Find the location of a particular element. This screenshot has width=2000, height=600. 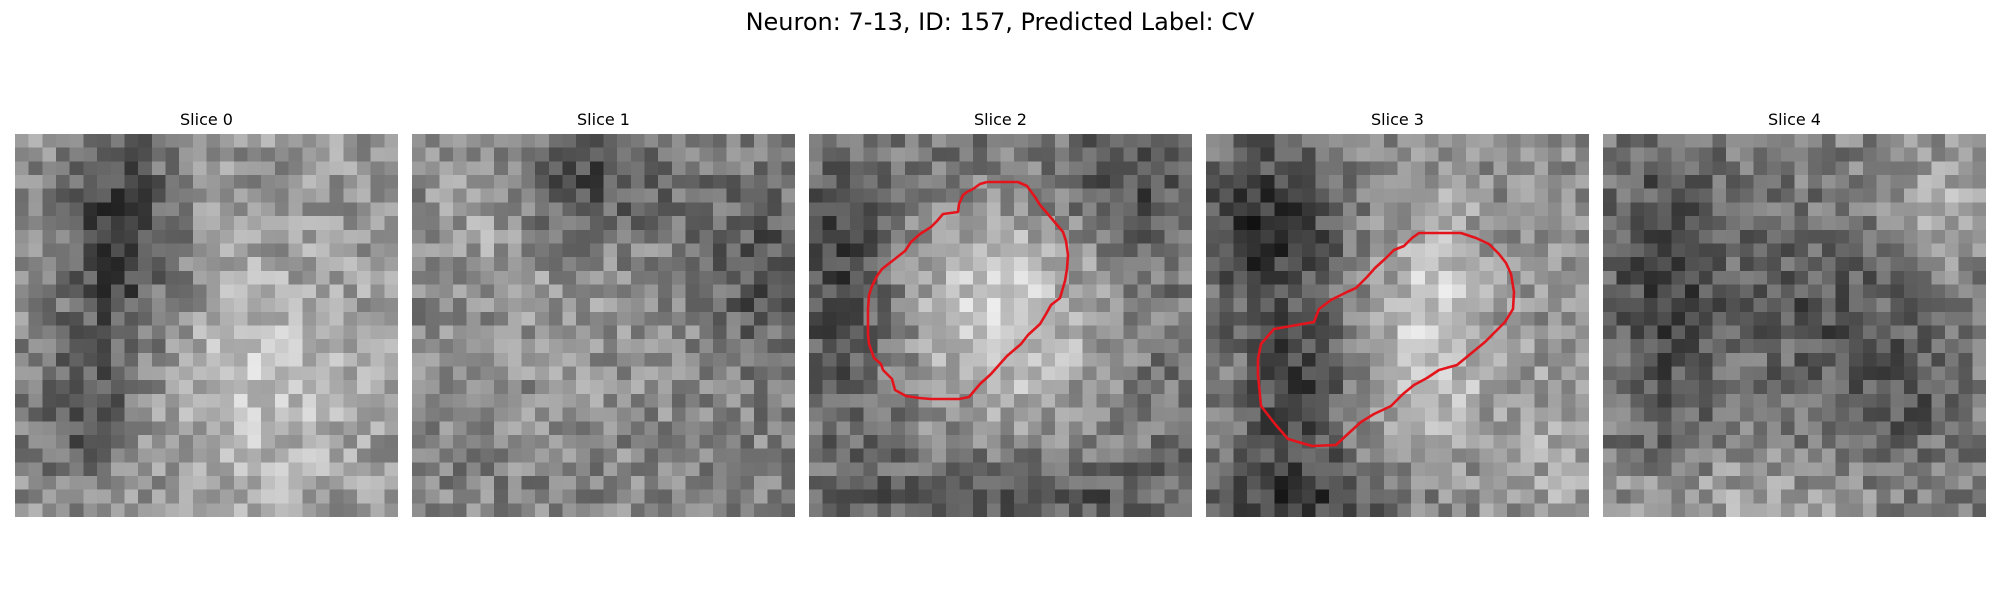

panel-slice-2: Slice 2 is located at coordinates (1000, 312).